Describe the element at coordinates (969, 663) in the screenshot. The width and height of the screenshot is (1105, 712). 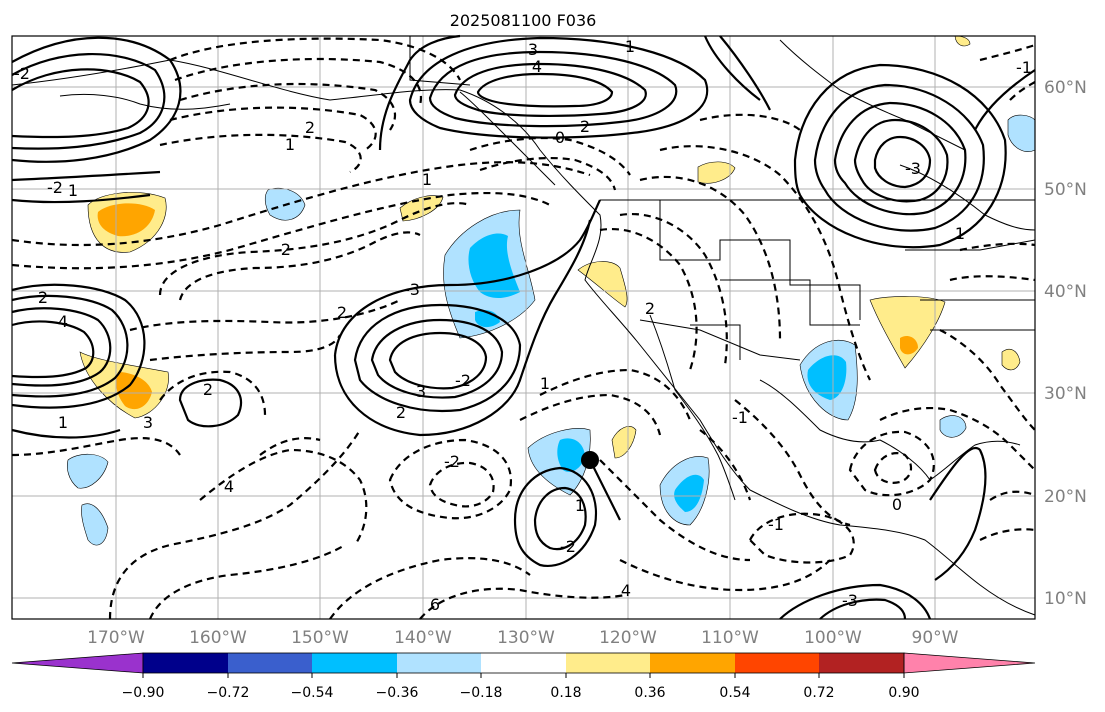
I see `colorbar-extend-high` at that location.